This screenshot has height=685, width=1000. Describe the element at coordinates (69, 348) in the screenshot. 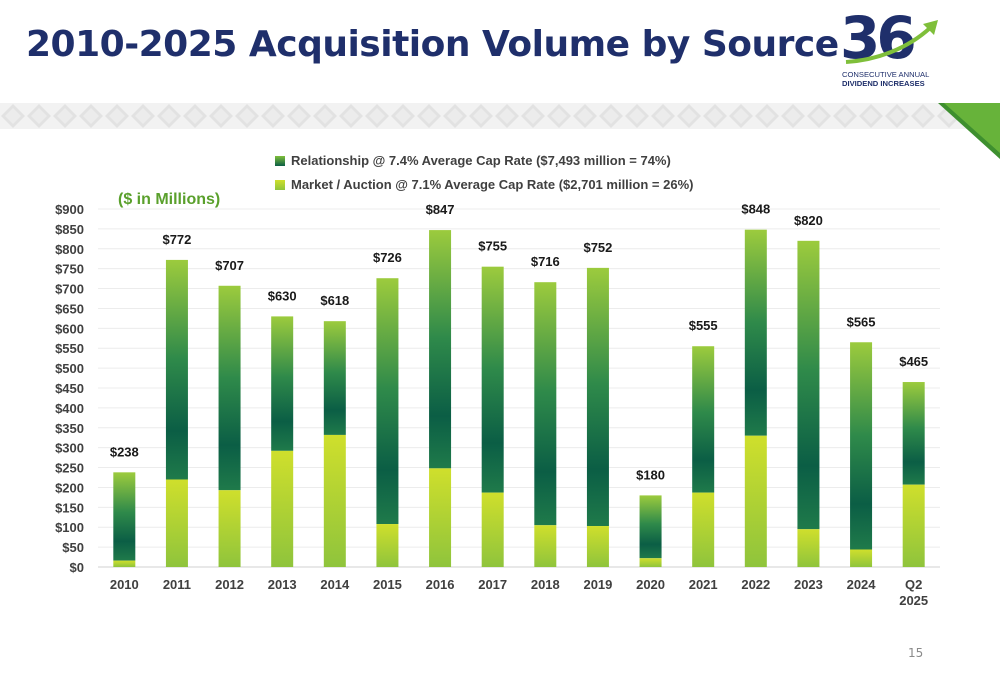

I see `y-tick-label: $550` at that location.